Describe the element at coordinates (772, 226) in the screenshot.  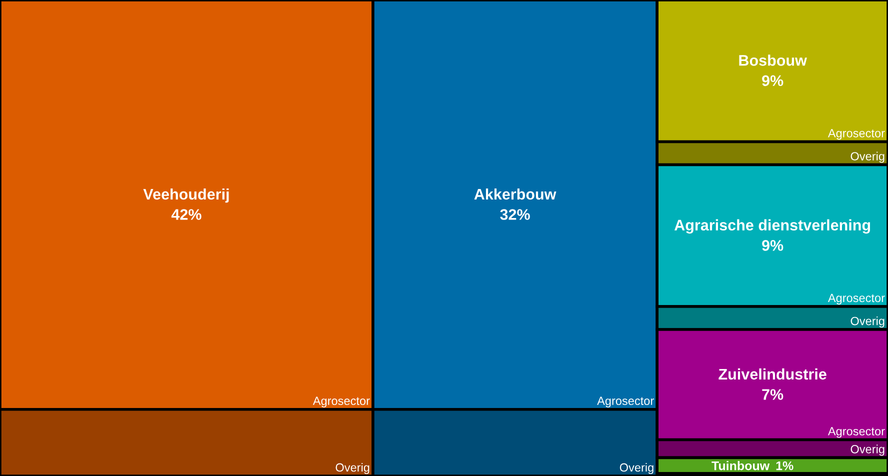
I see `category-label: Agrarische dienstverlening` at that location.